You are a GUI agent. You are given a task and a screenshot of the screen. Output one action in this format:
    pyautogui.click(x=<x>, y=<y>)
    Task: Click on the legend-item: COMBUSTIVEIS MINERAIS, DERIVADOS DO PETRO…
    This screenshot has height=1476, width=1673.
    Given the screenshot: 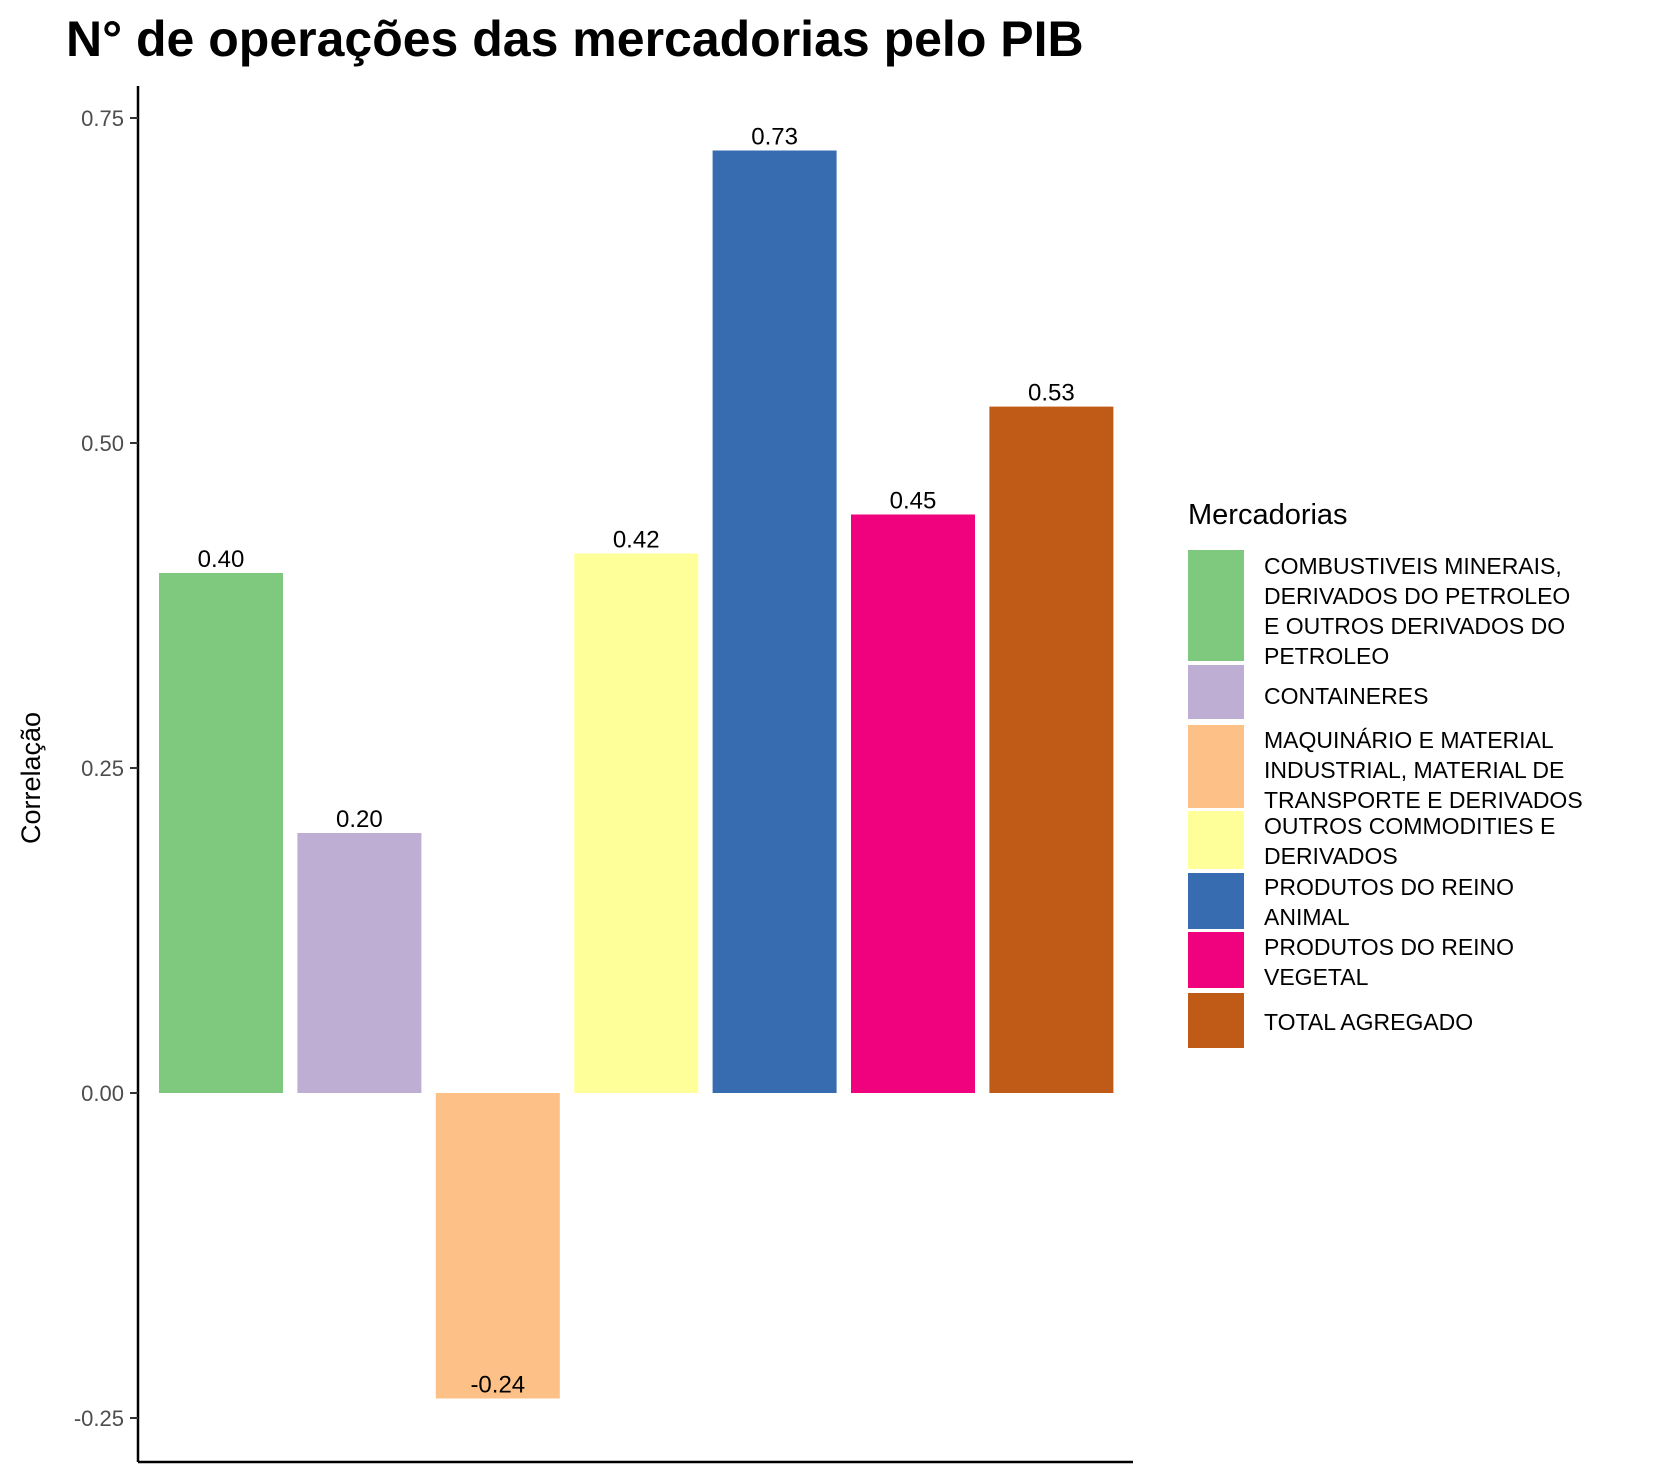 What is the action you would take?
    pyautogui.click(x=1379, y=609)
    